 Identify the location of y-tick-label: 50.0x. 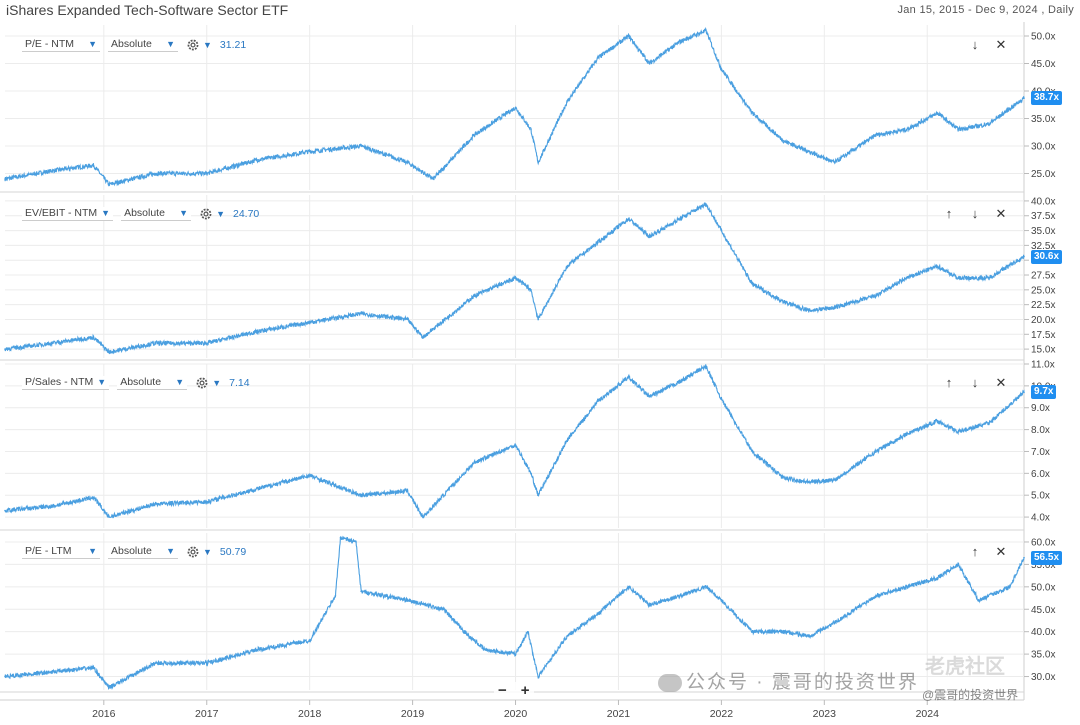
(1043, 37).